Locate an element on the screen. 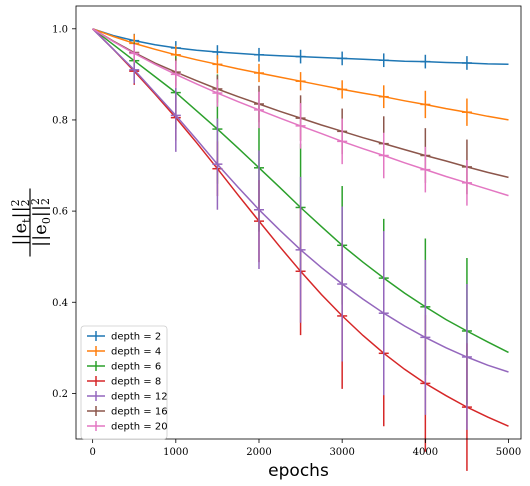  series-line is located at coordinates (300, 47).